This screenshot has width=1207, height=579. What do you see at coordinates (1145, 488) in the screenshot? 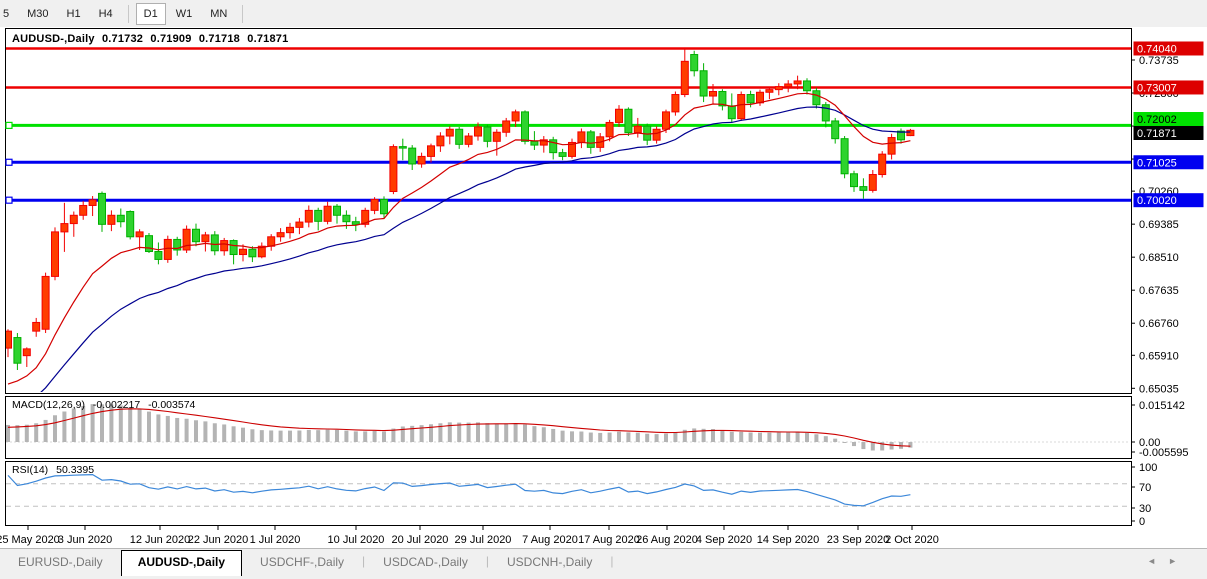
I see `rsi-axis-label: 70` at bounding box center [1145, 488].